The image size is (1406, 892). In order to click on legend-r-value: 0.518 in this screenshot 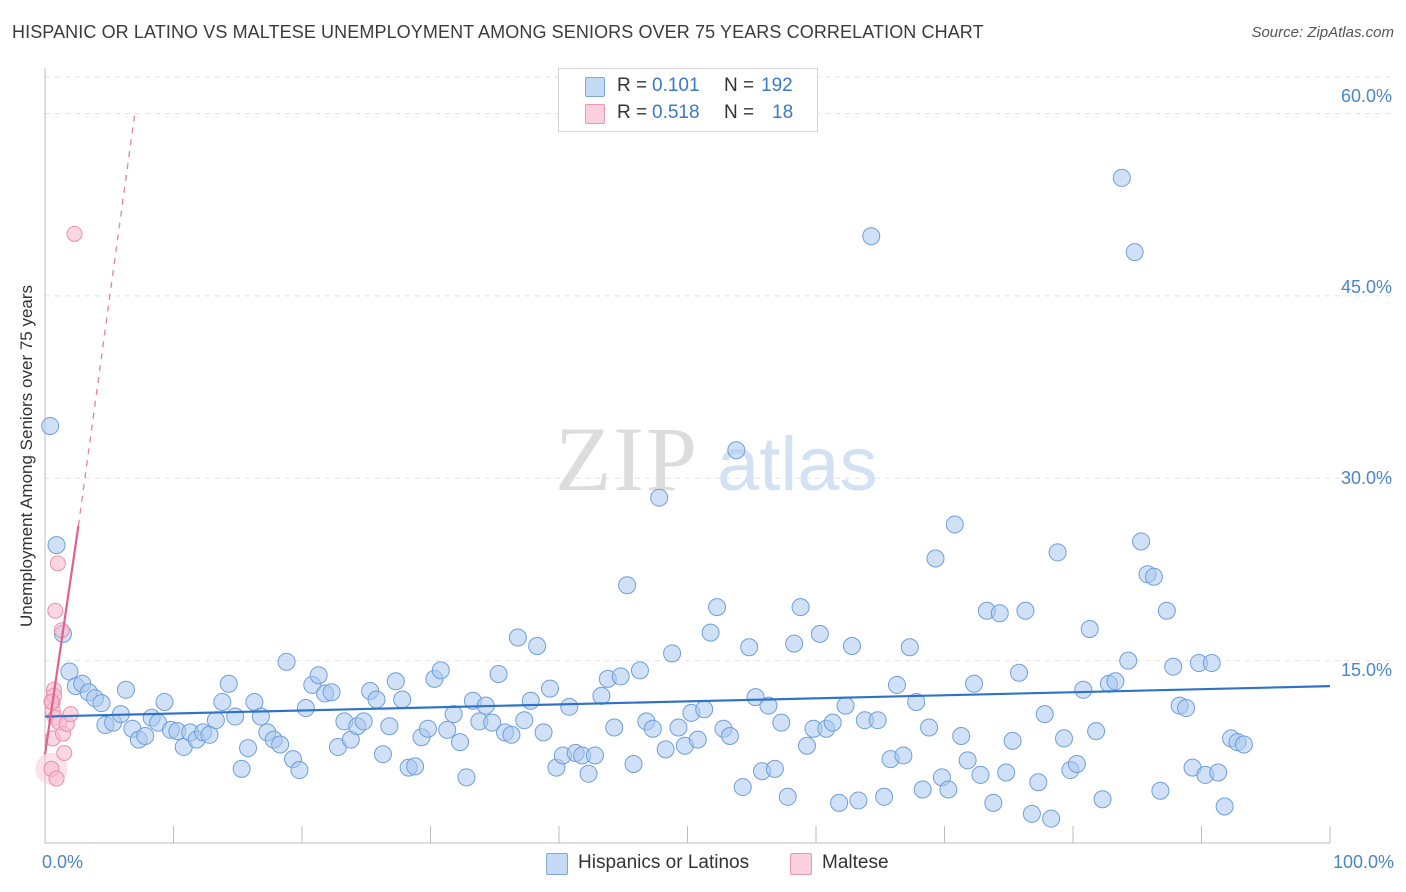, I will do `click(676, 112)`.